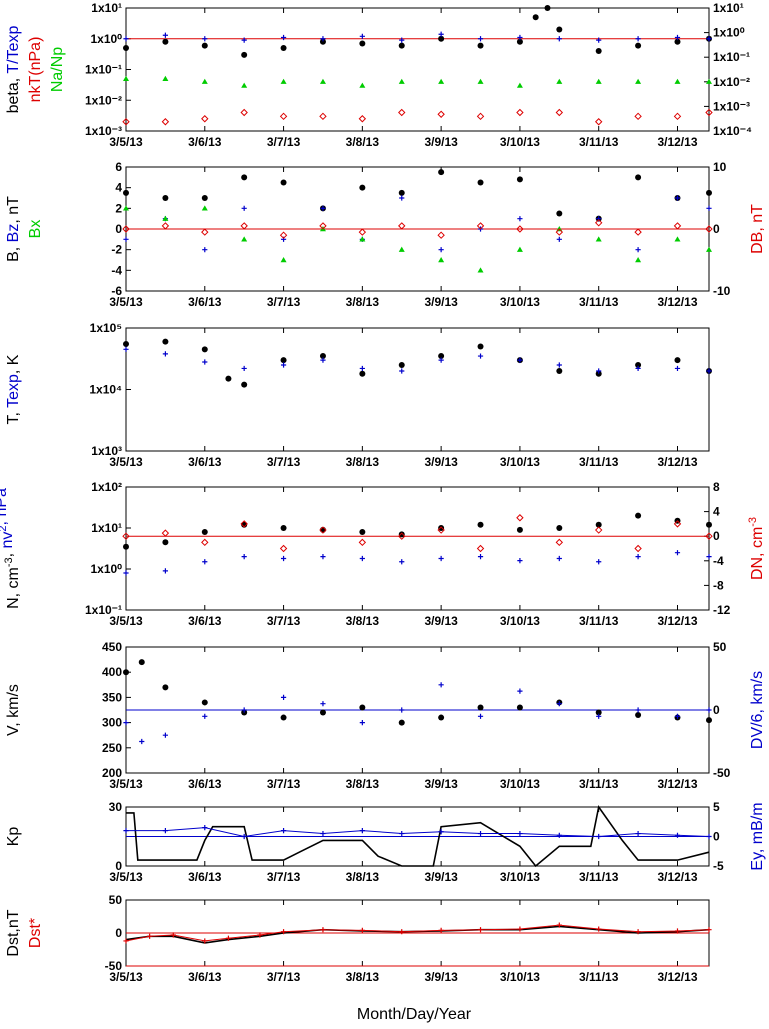 This screenshot has height=1029, width=769. I want to click on kp-x-tick-label: 3/6/13, so click(205, 877).